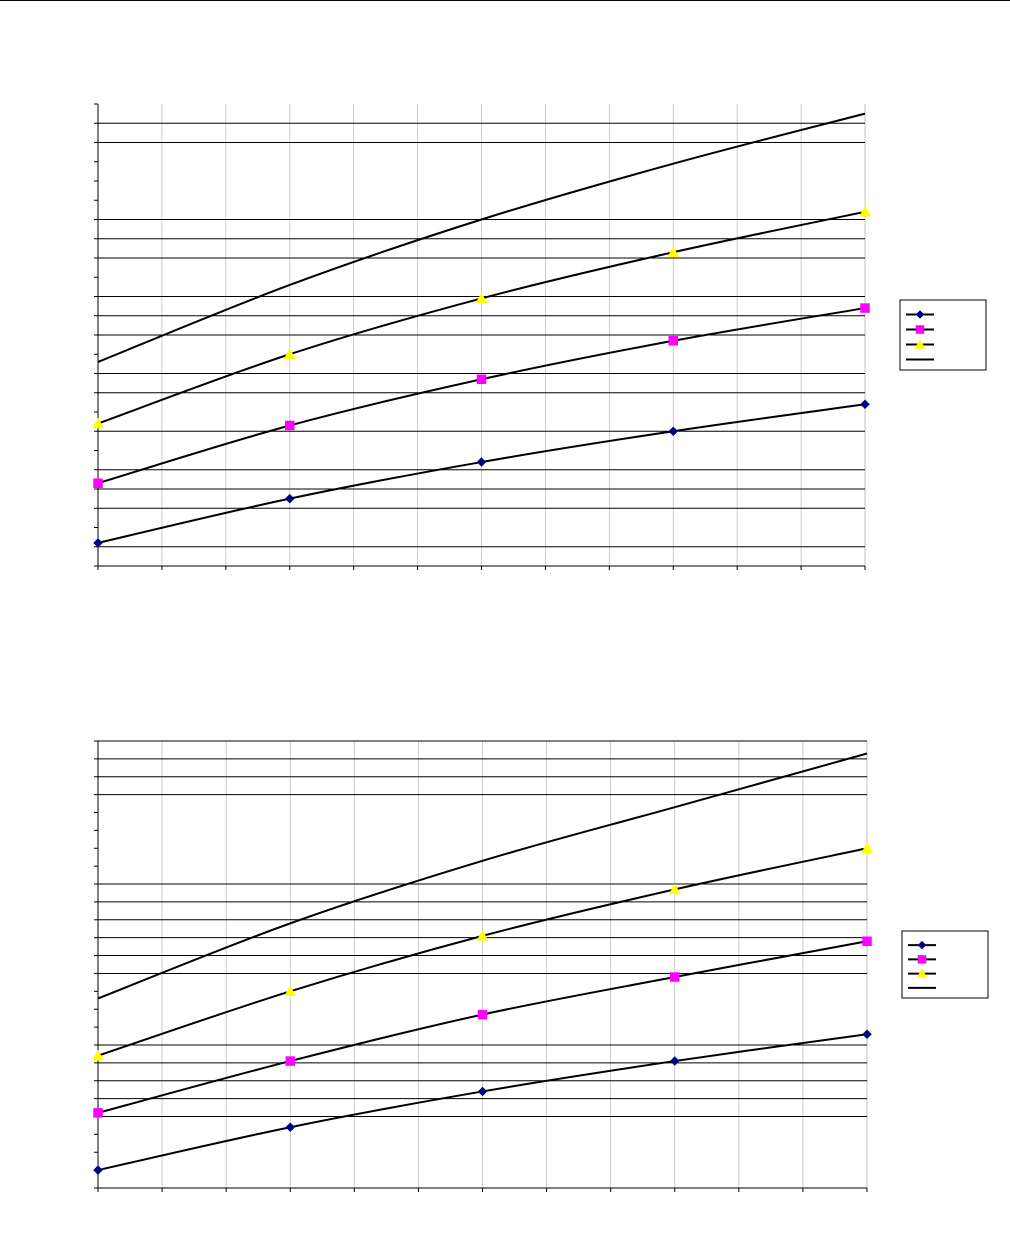  I want to click on chart-1-legend-box, so click(943, 335).